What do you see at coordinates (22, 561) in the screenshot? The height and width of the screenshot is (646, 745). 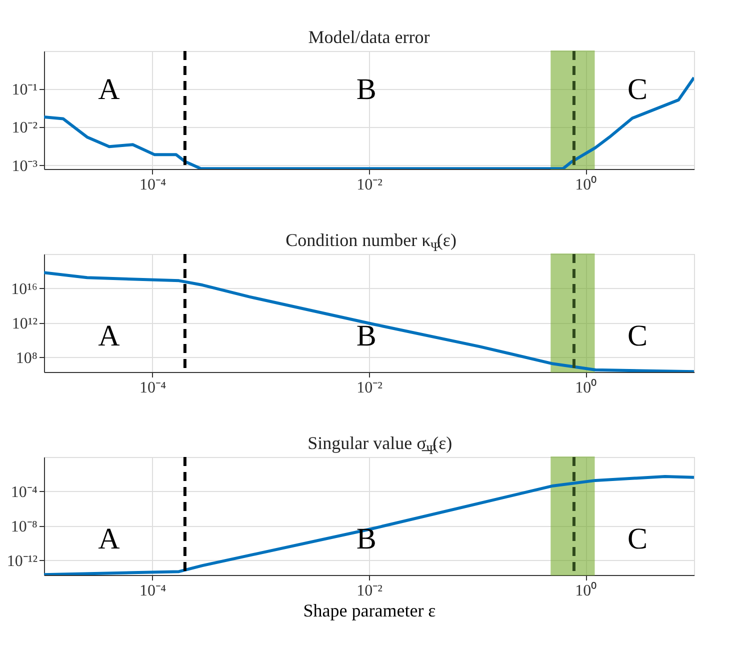 I see `y-tick-label: 10⁻¹²` at bounding box center [22, 561].